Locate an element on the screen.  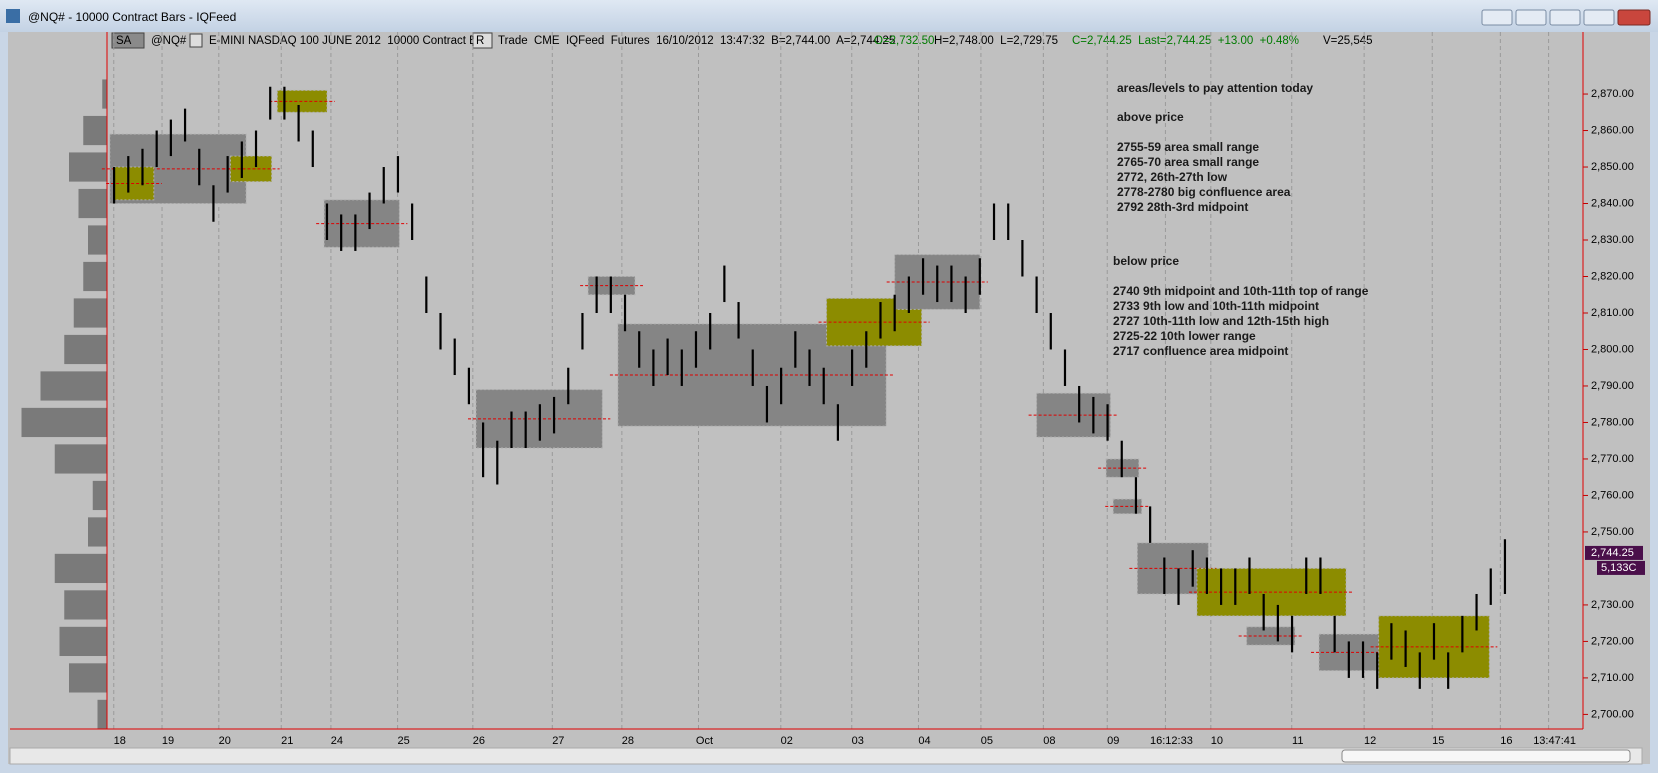
symbol: @NQ# is located at coordinates (169, 41).